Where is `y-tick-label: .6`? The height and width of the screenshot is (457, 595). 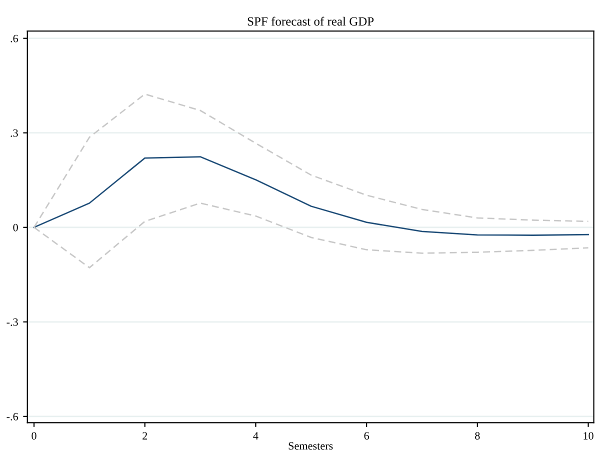 y-tick-label: .6 is located at coordinates (14, 38).